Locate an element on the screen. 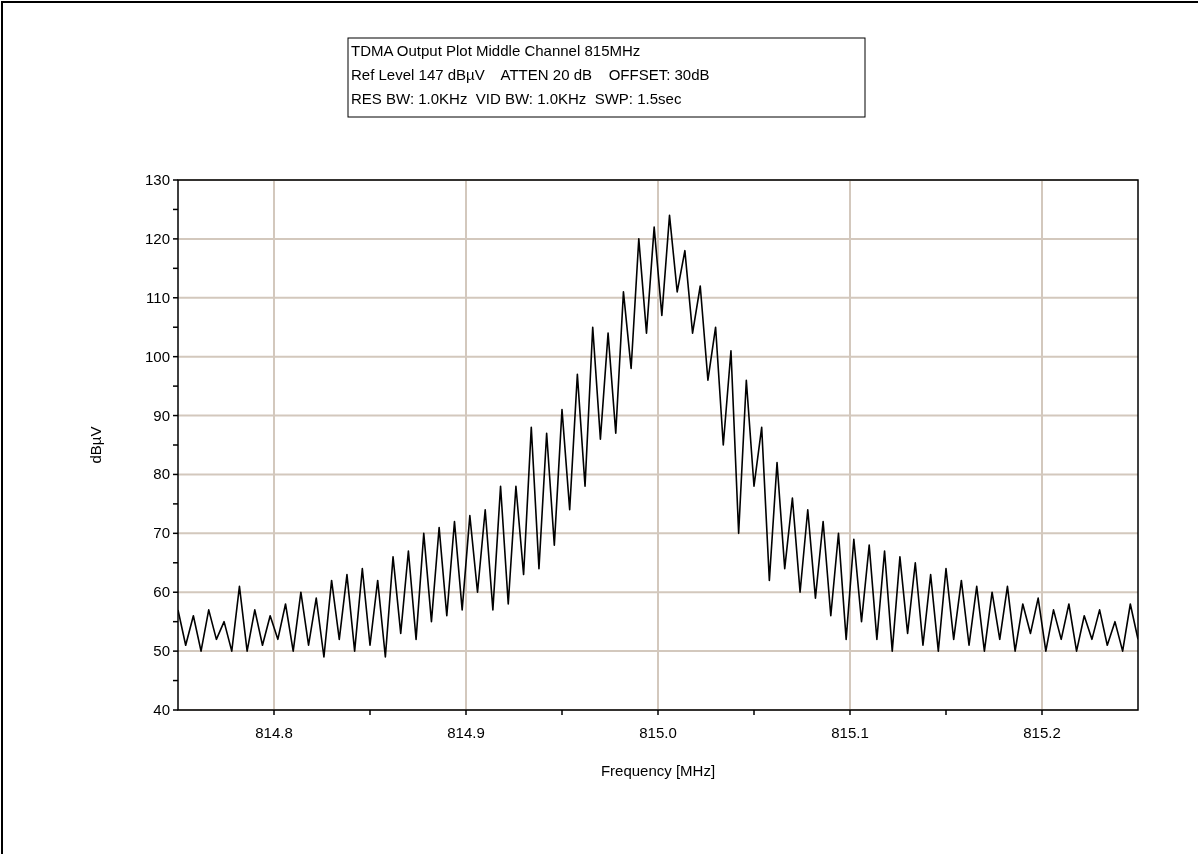  x-tick-label: 814.9 is located at coordinates (466, 732).